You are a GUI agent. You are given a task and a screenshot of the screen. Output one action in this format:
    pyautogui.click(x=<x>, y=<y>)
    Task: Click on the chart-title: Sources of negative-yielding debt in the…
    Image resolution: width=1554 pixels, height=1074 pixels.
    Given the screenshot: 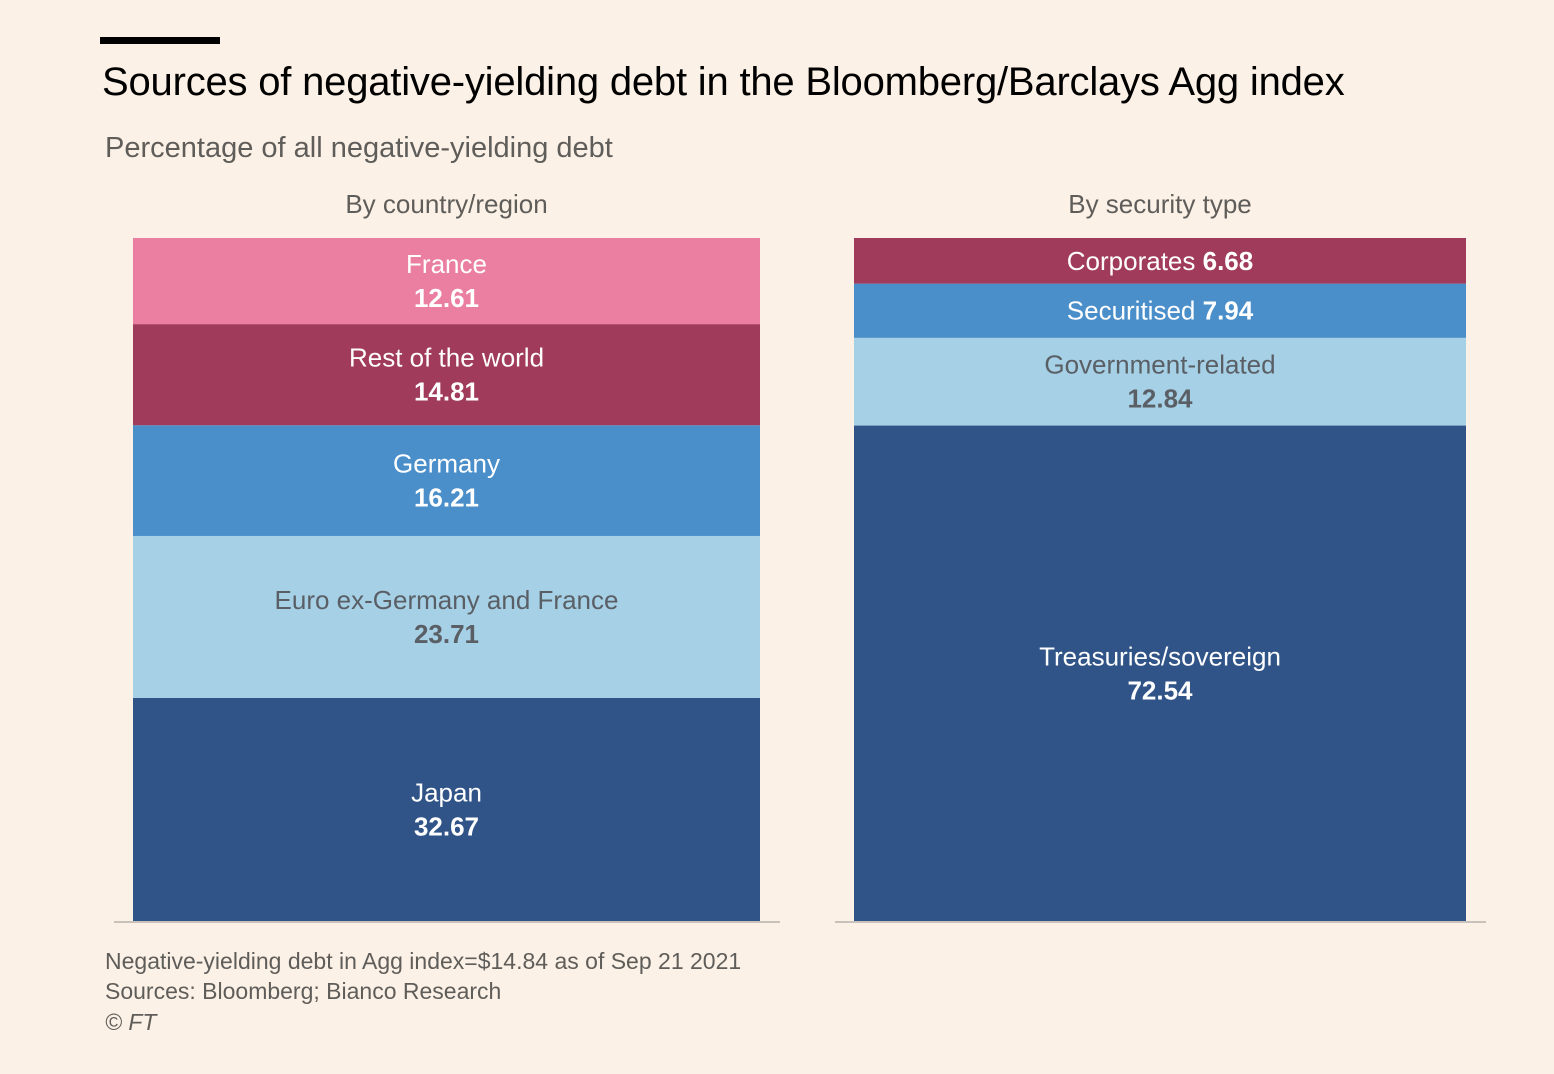 What is the action you would take?
    pyautogui.click(x=723, y=82)
    